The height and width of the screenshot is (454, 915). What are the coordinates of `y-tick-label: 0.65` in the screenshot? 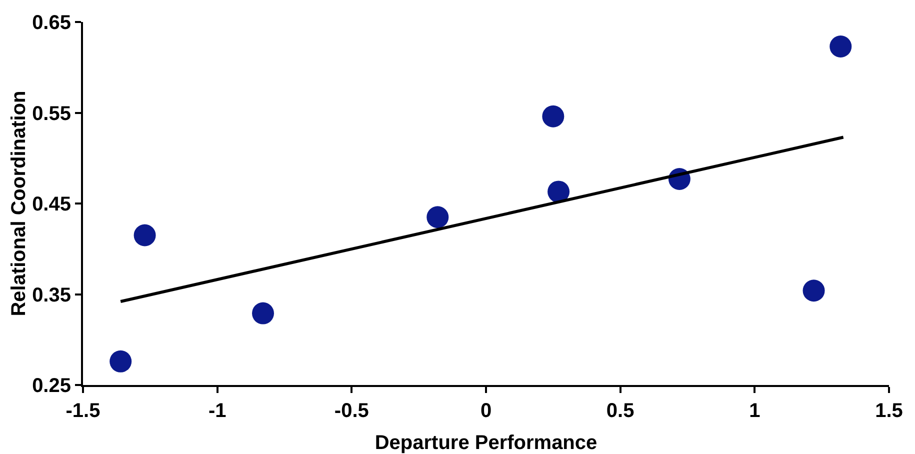 It's located at (51, 23).